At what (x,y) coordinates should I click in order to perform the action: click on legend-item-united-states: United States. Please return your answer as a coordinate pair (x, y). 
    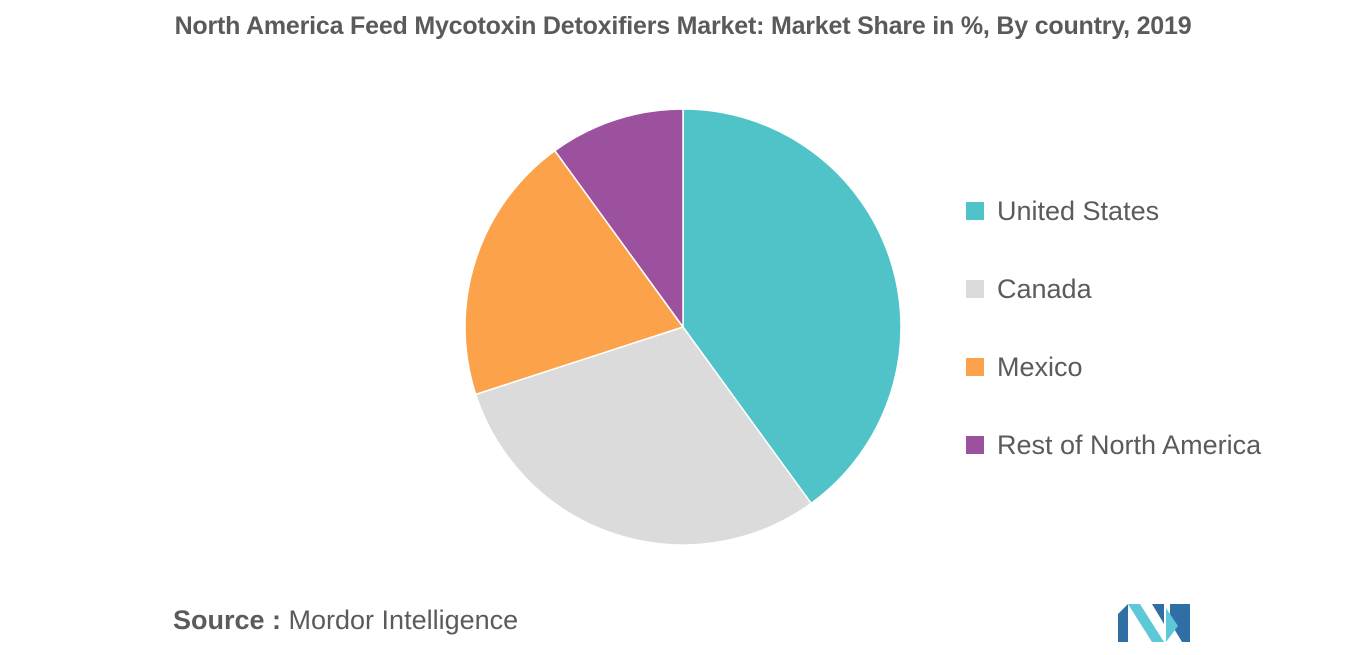
    Looking at the image, I should click on (1113, 232).